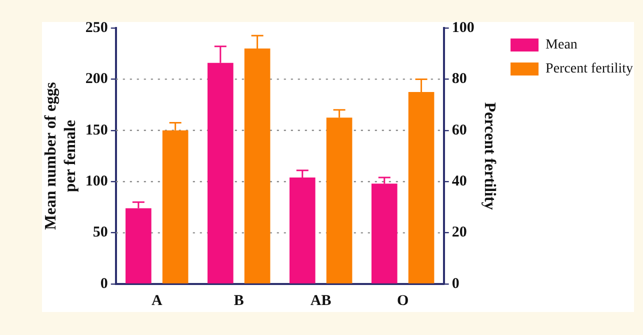 This screenshot has width=643, height=335. Describe the element at coordinates (459, 130) in the screenshot. I see `y2-tick-label: 60` at that location.